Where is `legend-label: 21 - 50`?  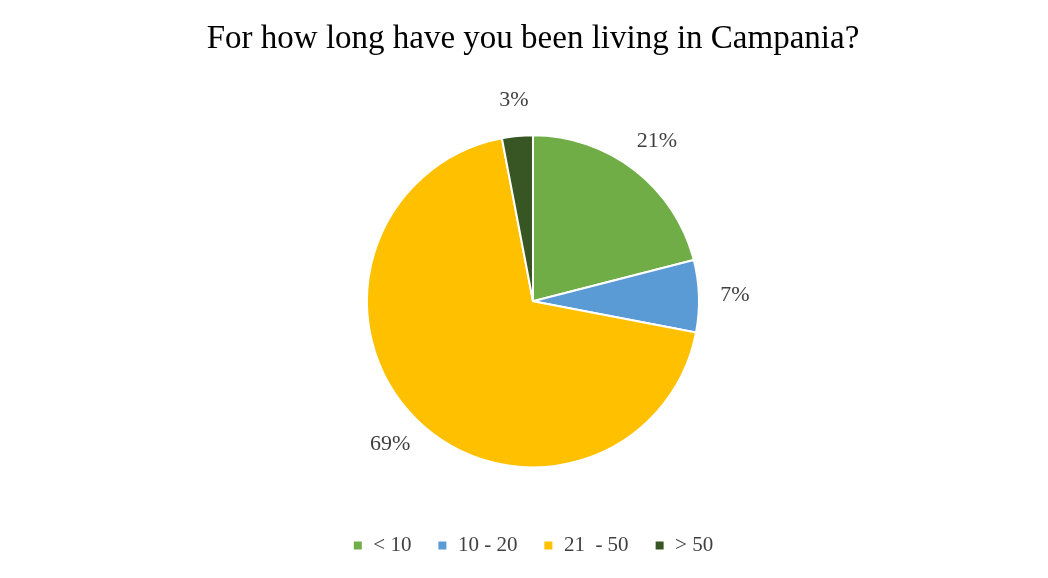
legend-label: 21 - 50 is located at coordinates (596, 544).